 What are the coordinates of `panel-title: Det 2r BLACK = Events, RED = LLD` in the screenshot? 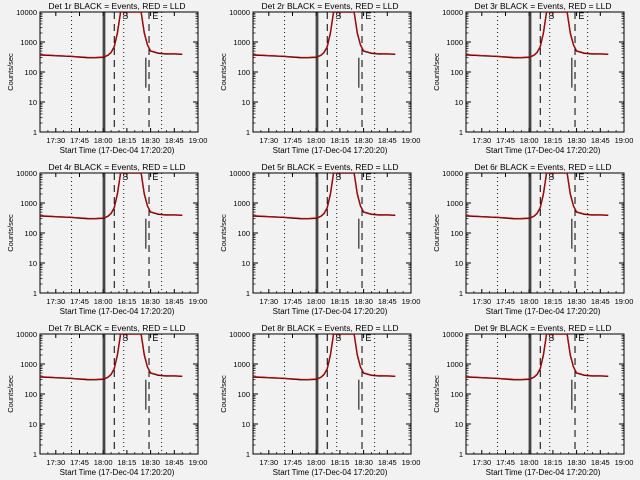 It's located at (329, 6).